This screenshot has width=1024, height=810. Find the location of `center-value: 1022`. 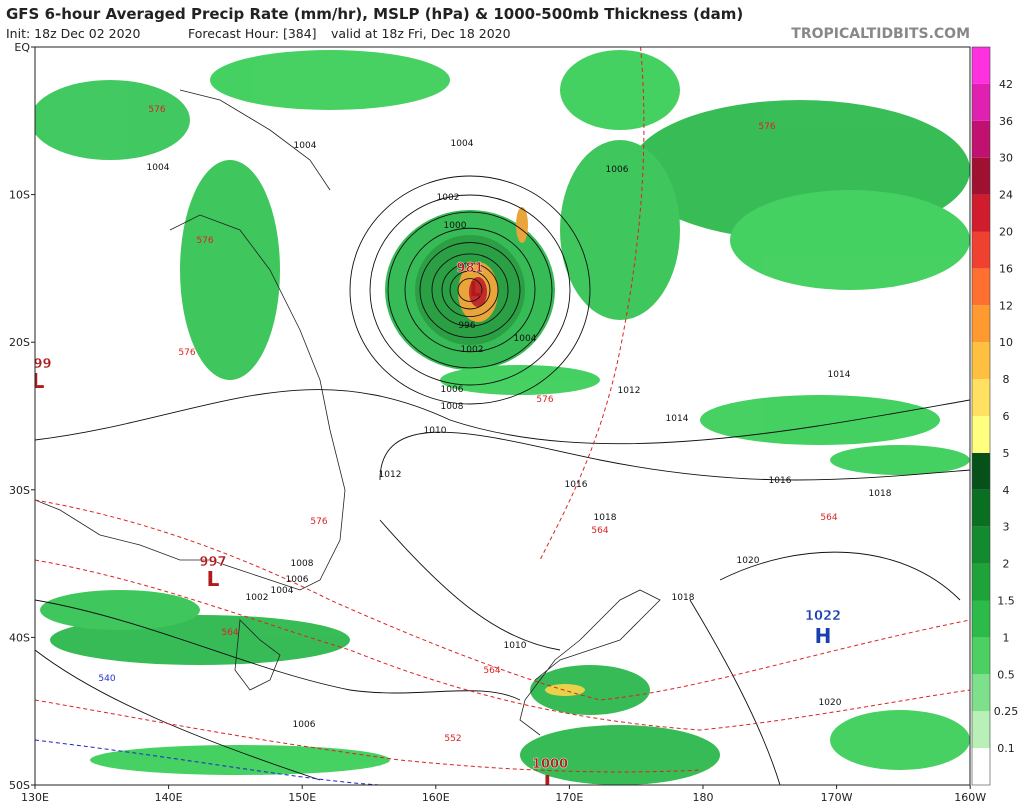

center-value: 1022 is located at coordinates (823, 616).